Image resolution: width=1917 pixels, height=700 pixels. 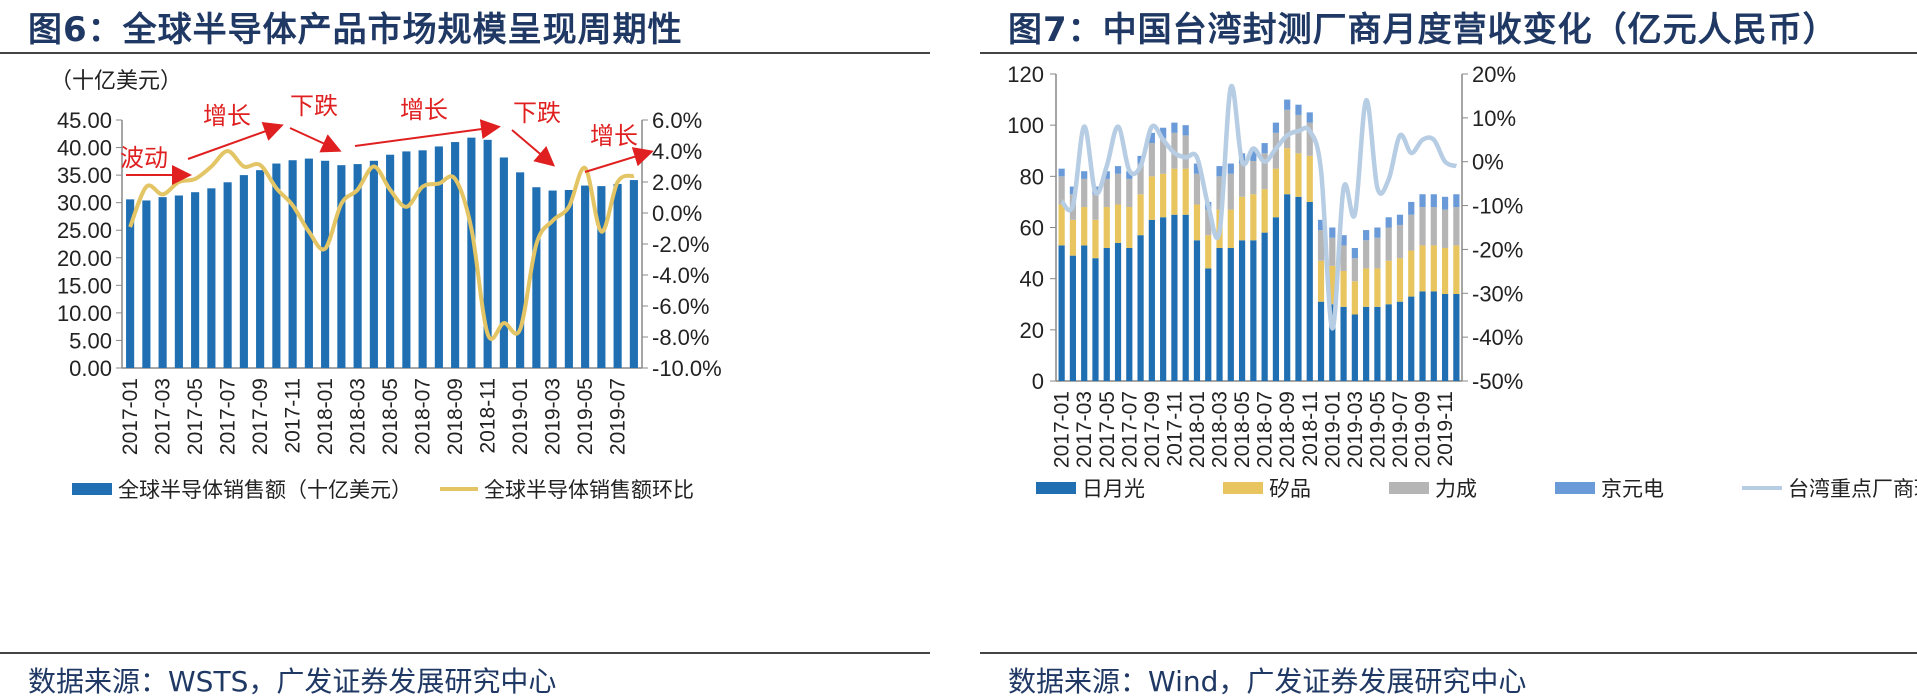 I want to click on right-y-tick-label: 40, so click(x=1032, y=279).